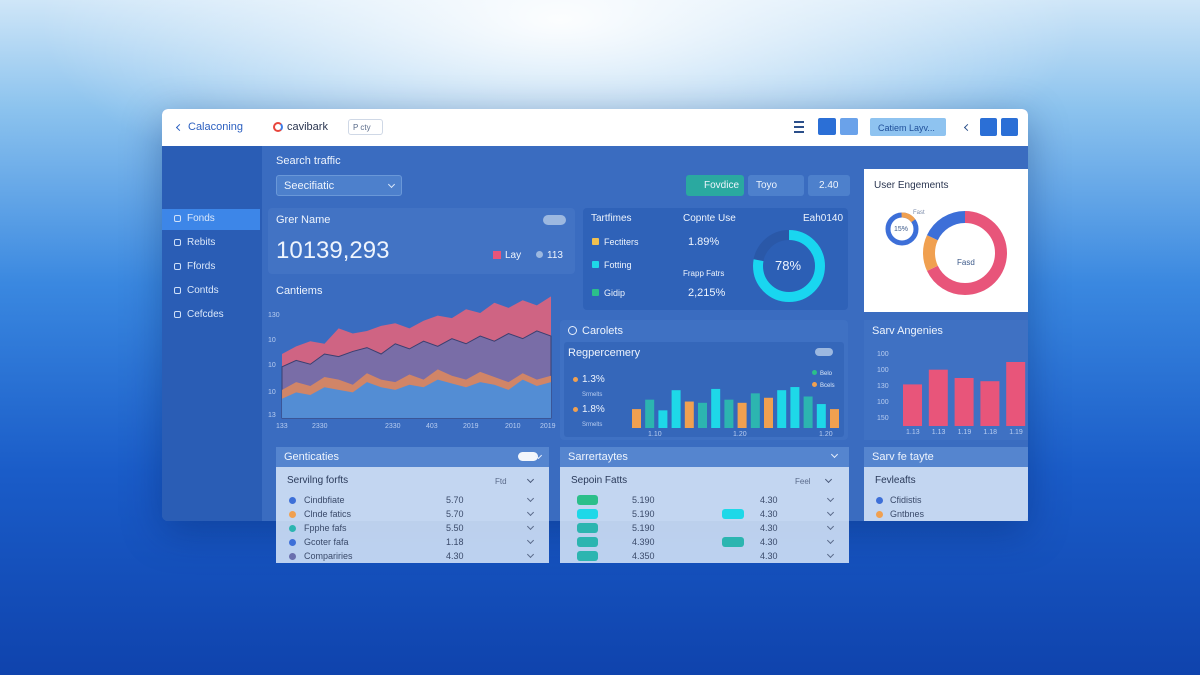  I want to click on list-title: Genticaties, so click(312, 457).